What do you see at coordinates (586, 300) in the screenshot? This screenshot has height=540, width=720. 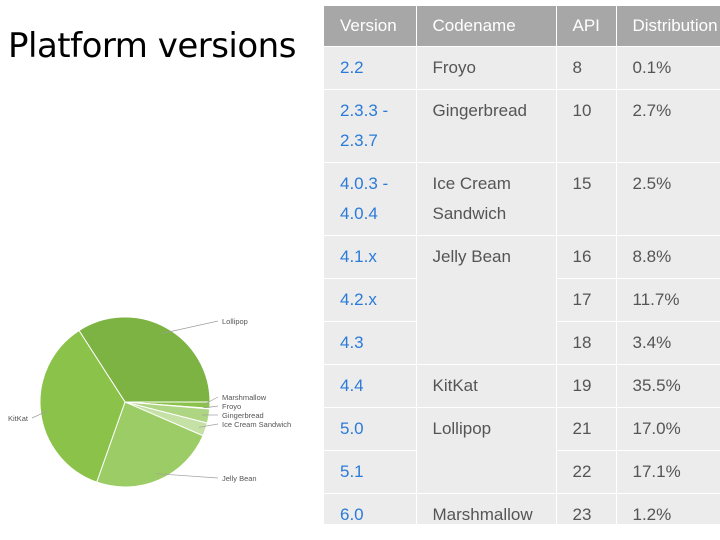 I see `api-cell: 17` at bounding box center [586, 300].